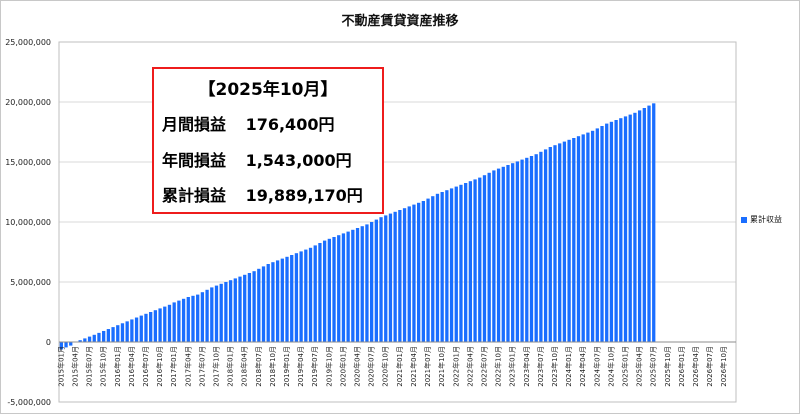 The height and width of the screenshot is (414, 800). What do you see at coordinates (681, 366) in the screenshot?
I see `x-tick-label: 2026年01月` at bounding box center [681, 366].